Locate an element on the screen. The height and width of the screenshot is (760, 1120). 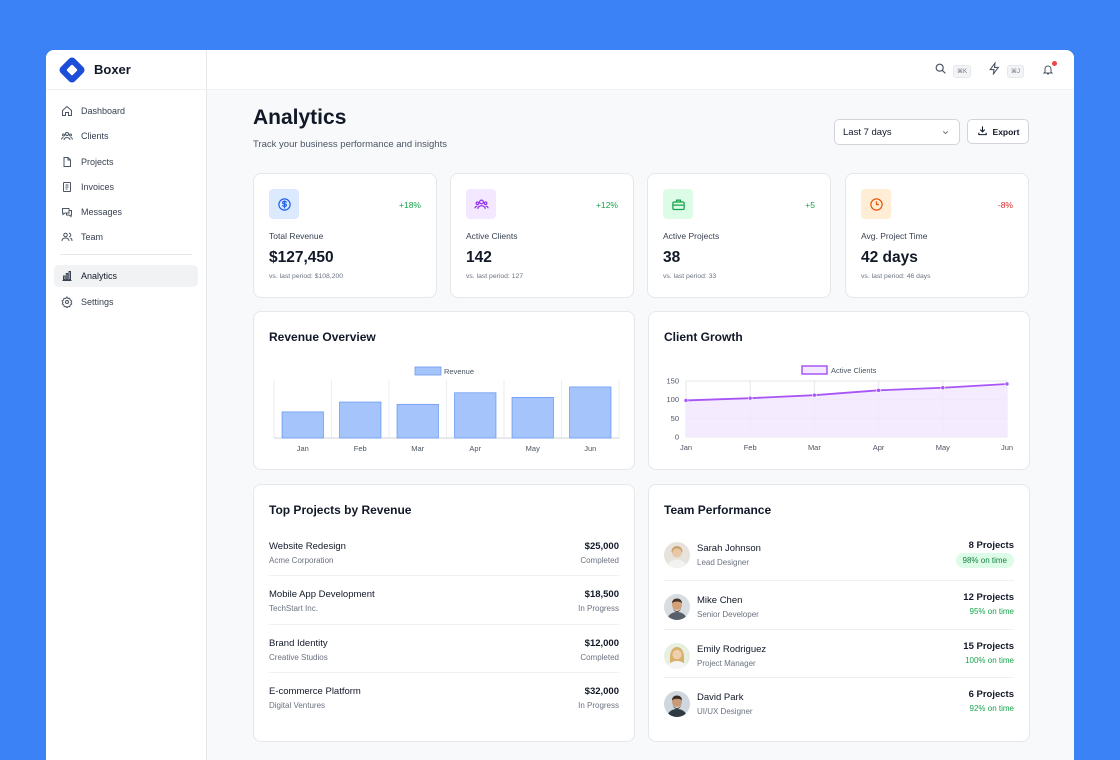
boxer-logo-icon is located at coordinates (72, 69).